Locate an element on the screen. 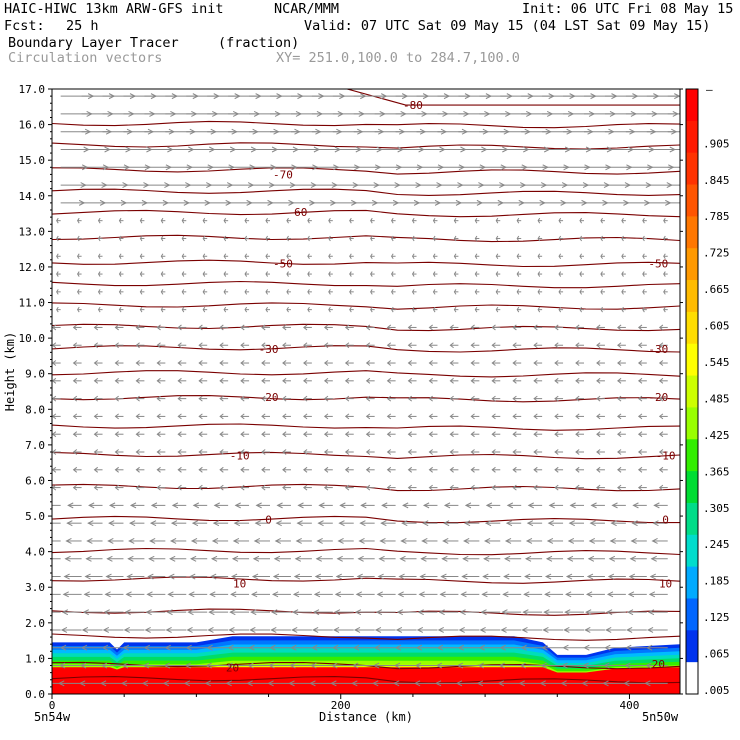 The width and height of the screenshot is (740, 740). y-tick-label: 3.0 is located at coordinates (35, 587).